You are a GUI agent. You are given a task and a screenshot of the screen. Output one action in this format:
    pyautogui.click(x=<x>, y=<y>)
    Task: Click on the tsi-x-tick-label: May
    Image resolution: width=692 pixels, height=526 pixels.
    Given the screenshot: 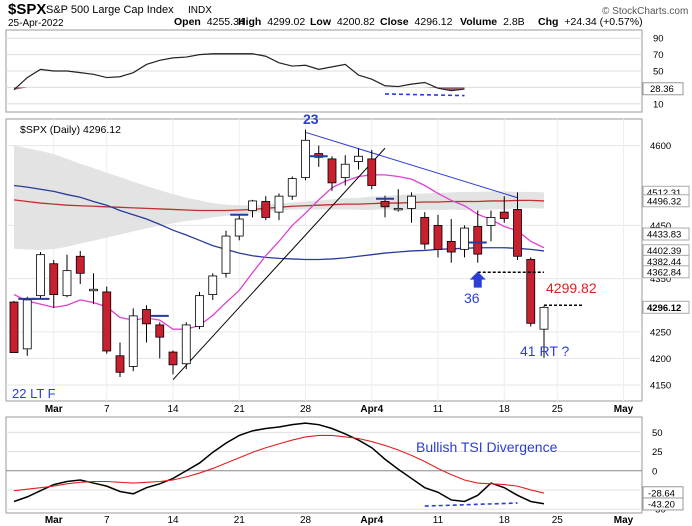 What is the action you would take?
    pyautogui.click(x=624, y=520)
    